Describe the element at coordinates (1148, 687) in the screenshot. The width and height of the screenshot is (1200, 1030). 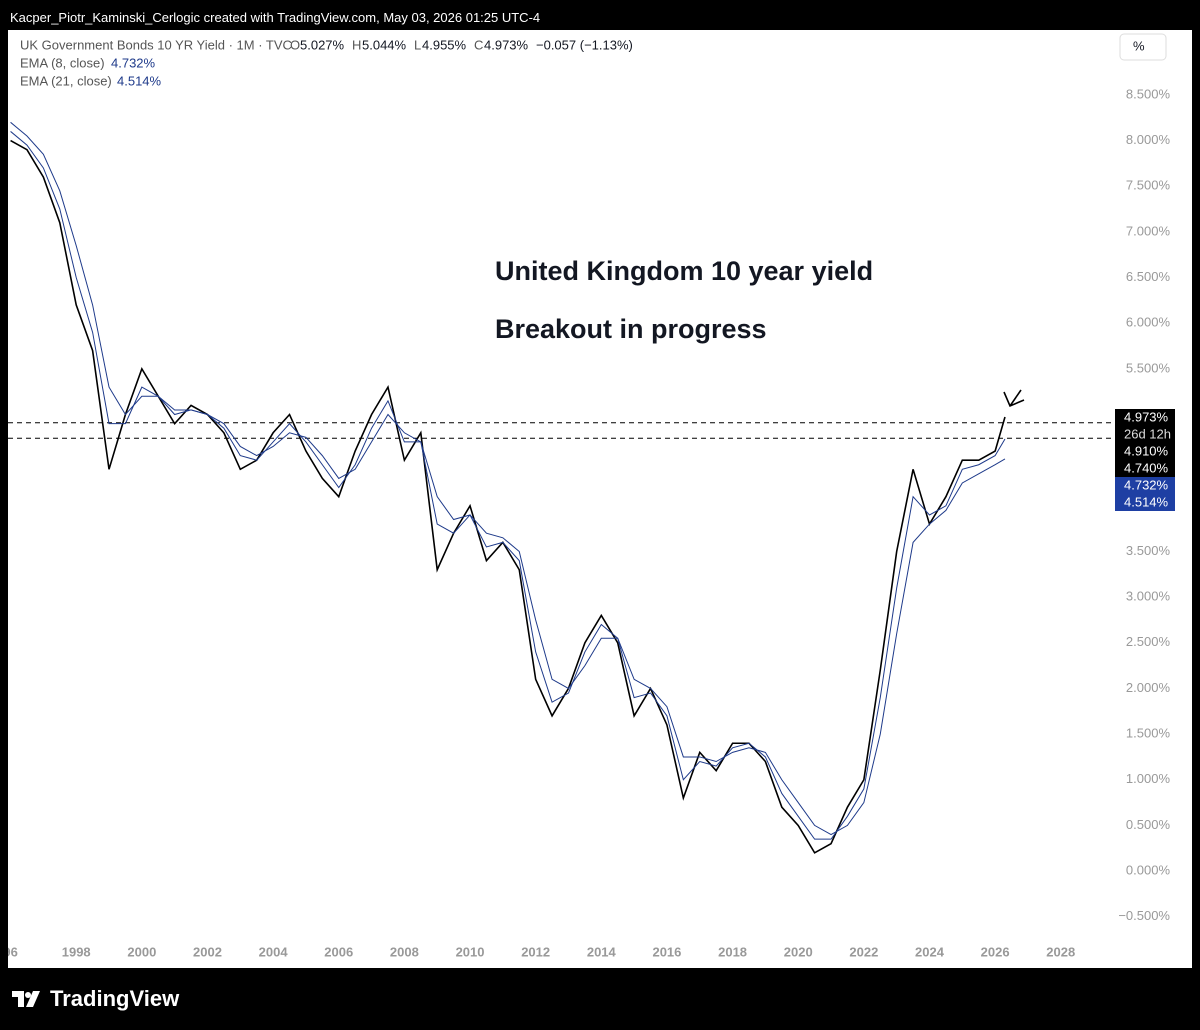
I see `y-tick-label: 2.000%` at that location.